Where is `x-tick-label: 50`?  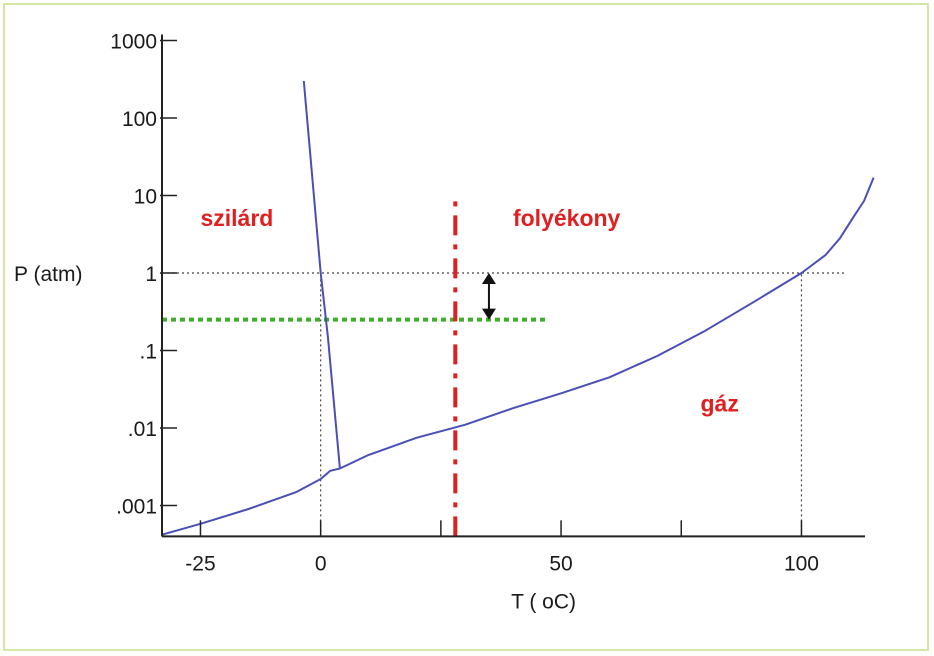 x-tick-label: 50 is located at coordinates (560, 563).